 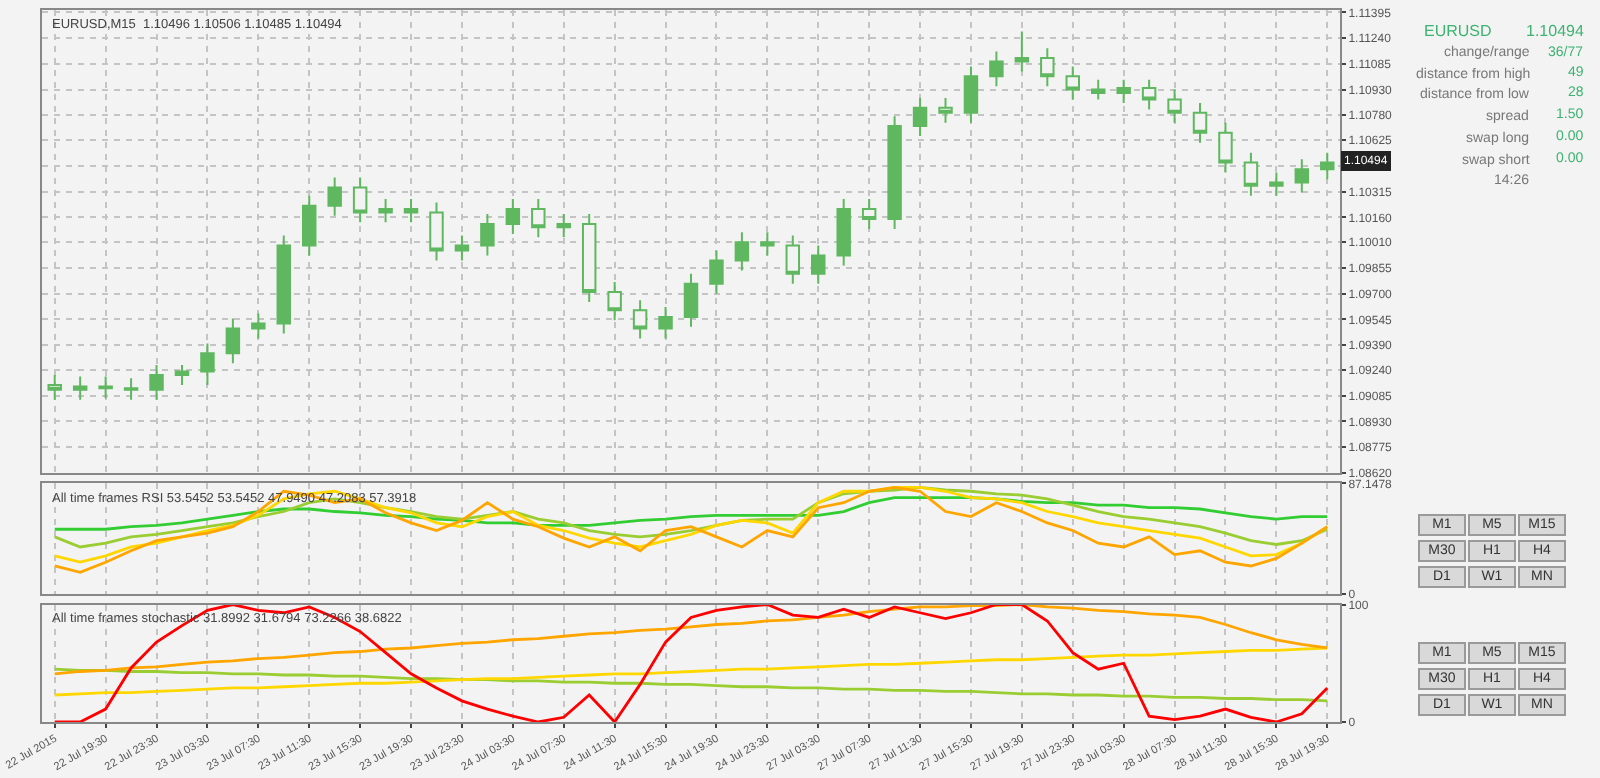 I want to click on text: 1.10494, so click(x=1555, y=31).